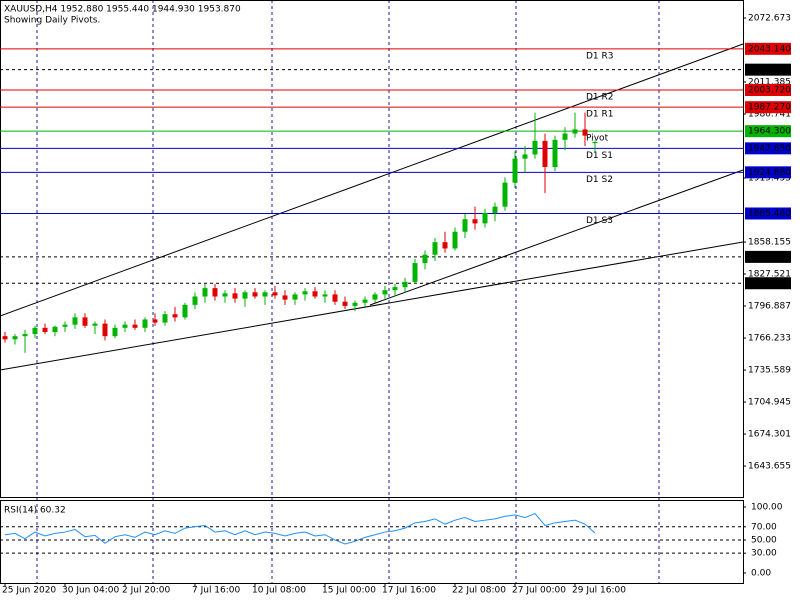 This screenshot has height=600, width=800. I want to click on y-tick-label: 70.00, so click(764, 527).